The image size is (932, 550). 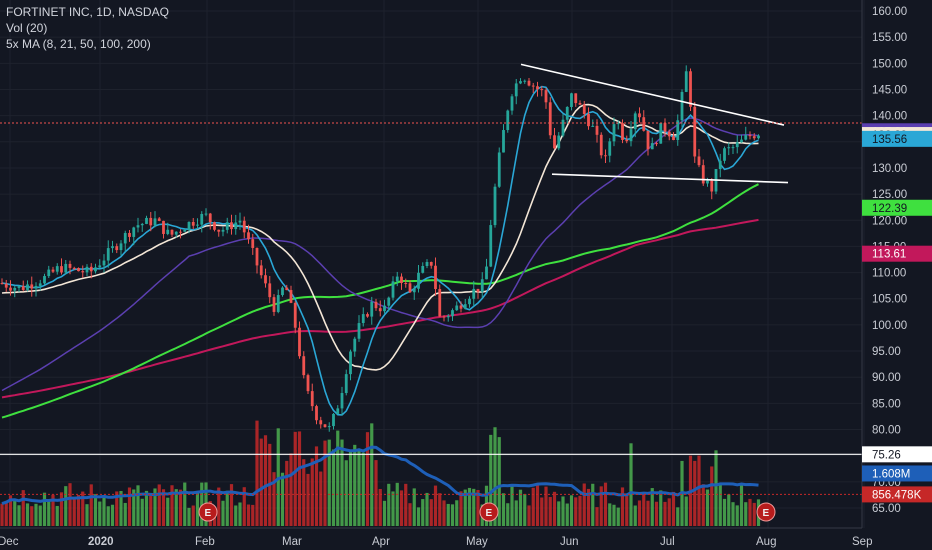 I want to click on x-tick-label: Aug, so click(x=766, y=542).